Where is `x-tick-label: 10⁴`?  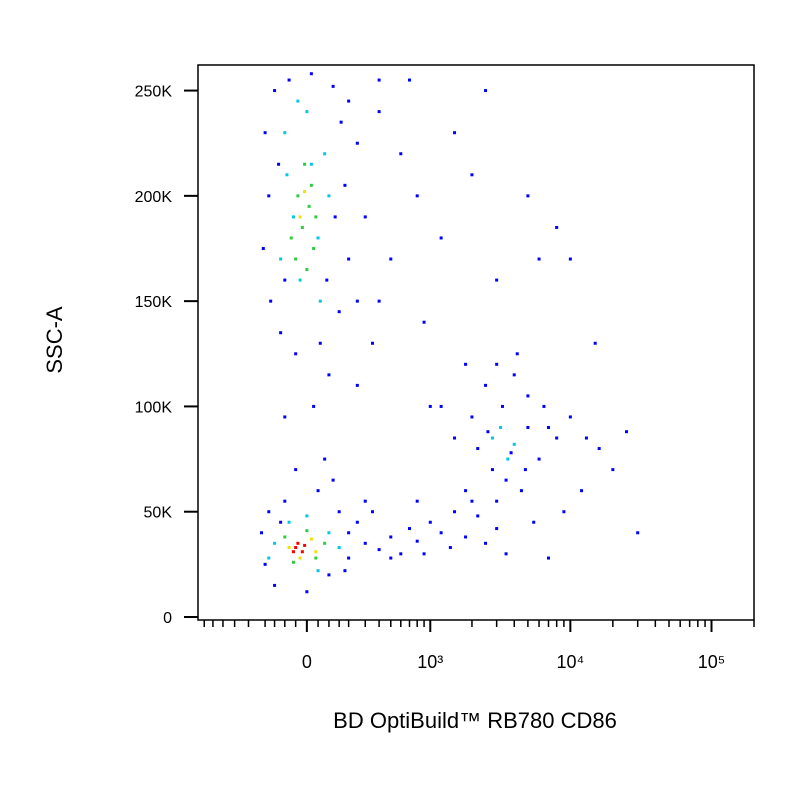
x-tick-label: 10⁴ is located at coordinates (570, 662).